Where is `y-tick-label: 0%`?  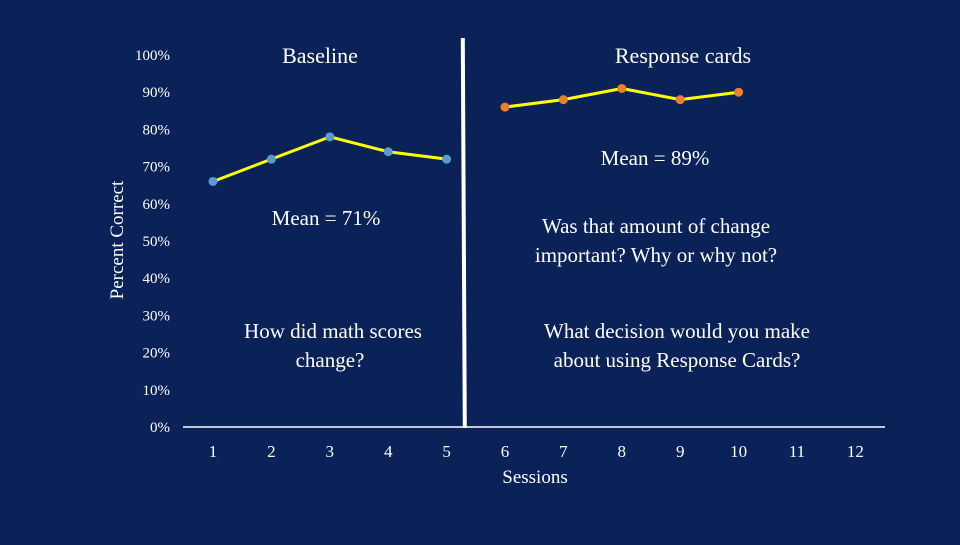
y-tick-label: 0% is located at coordinates (160, 428).